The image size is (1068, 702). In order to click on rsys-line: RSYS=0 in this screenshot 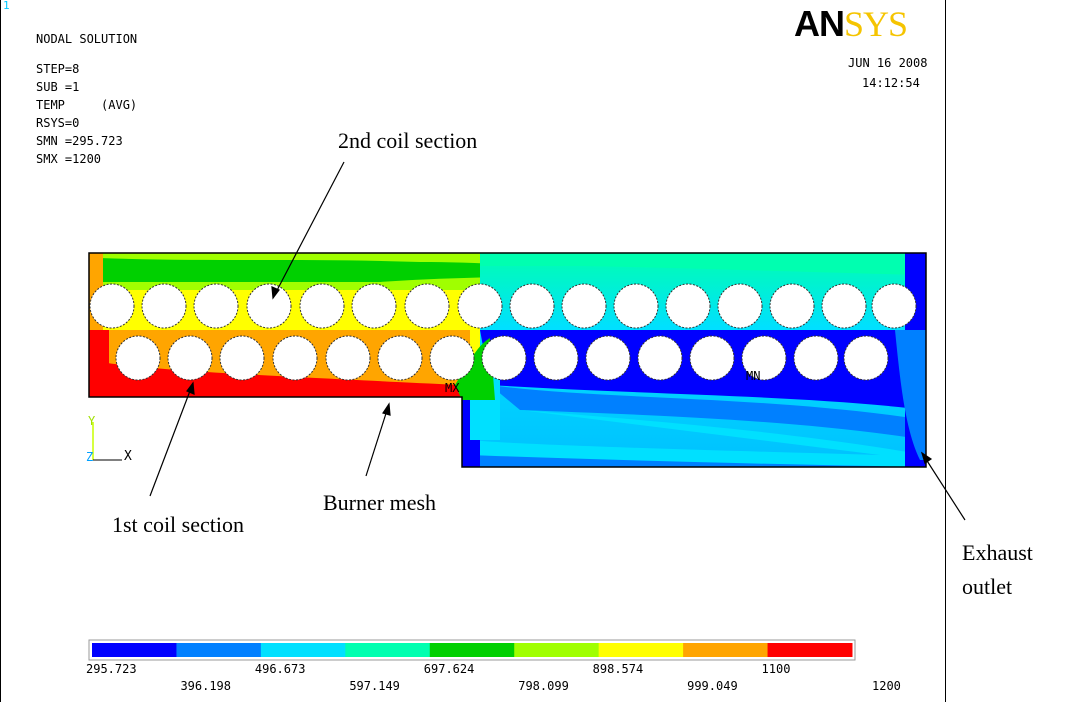, I will do `click(58, 123)`.